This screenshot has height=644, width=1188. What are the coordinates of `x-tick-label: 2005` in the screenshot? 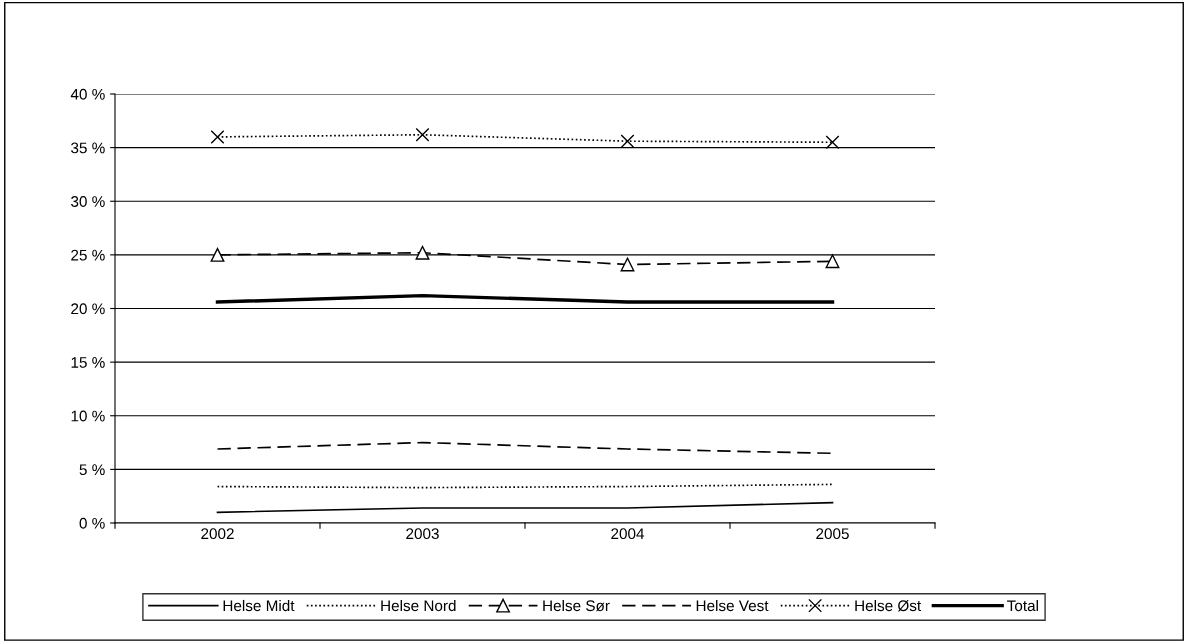 It's located at (832, 534).